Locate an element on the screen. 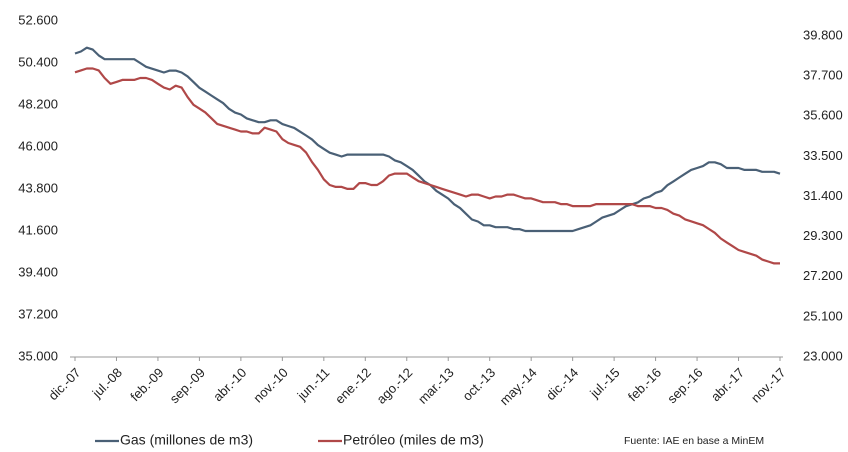  x-tick-label: ene.-12 is located at coordinates (353, 386).